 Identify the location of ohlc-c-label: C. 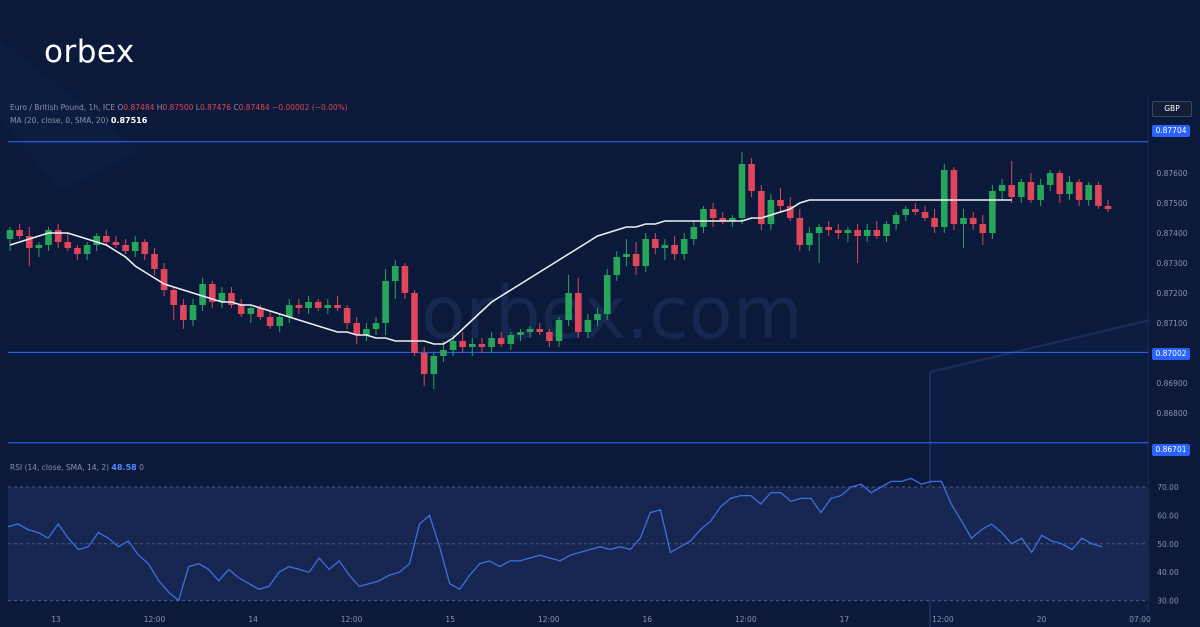
(236, 107).